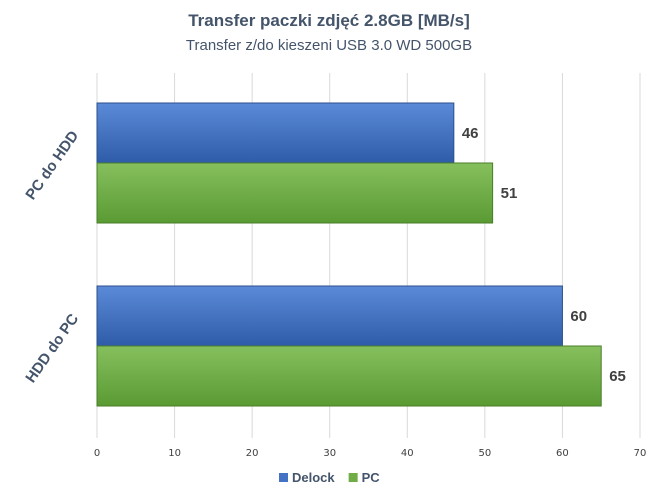  Describe the element at coordinates (329, 20) in the screenshot. I see `chart-title: Transfer paczki zdjęć 2.8GB [MB/s]` at that location.